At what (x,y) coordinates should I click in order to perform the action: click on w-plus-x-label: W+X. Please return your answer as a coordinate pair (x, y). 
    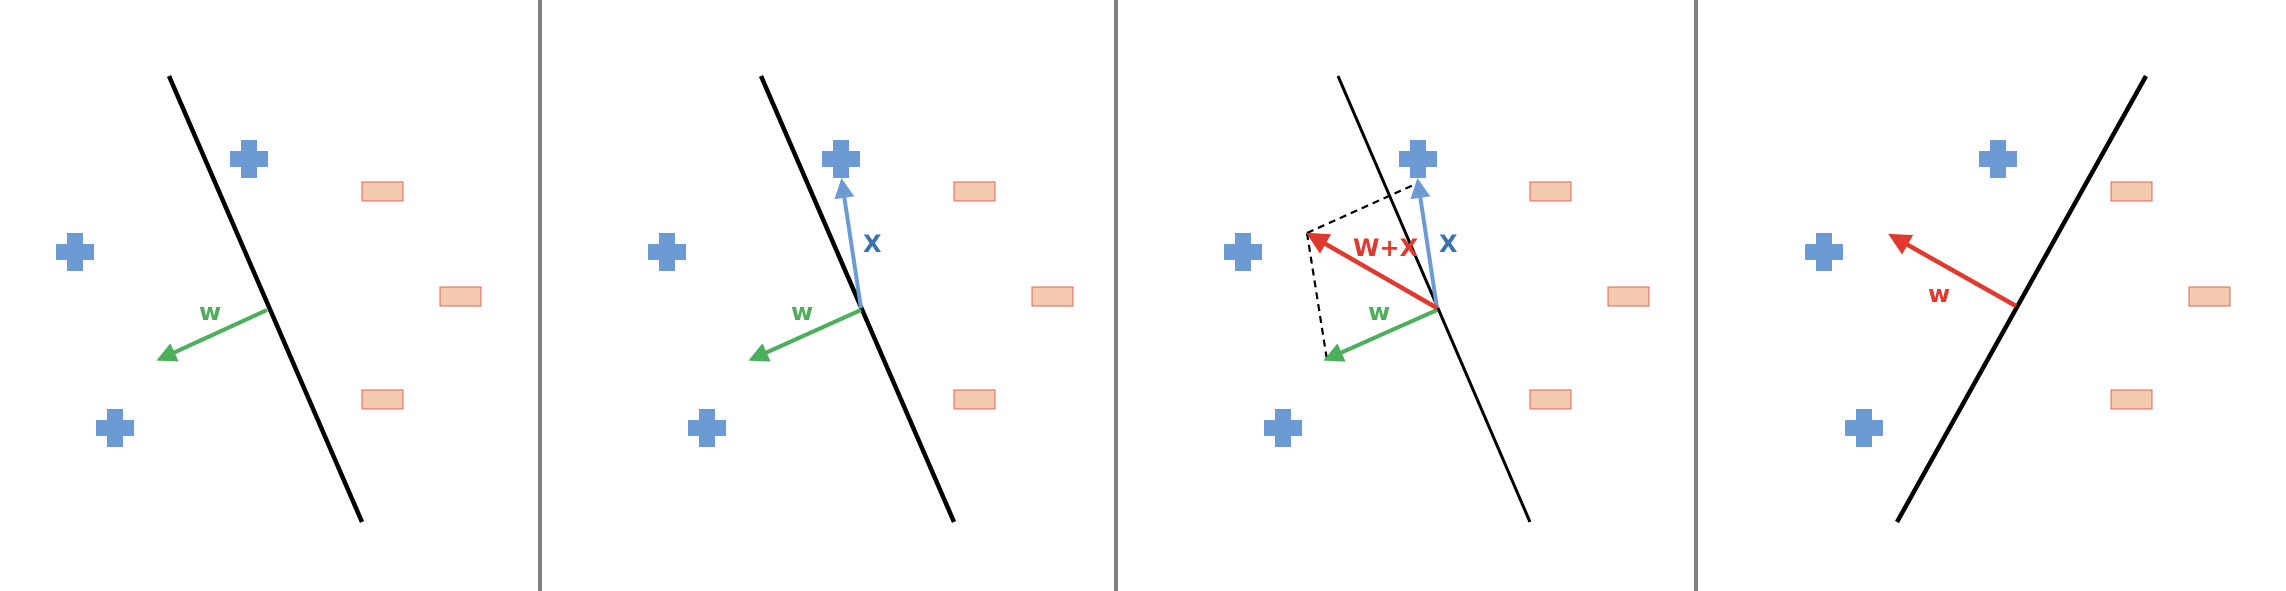
    Looking at the image, I should click on (1386, 248).